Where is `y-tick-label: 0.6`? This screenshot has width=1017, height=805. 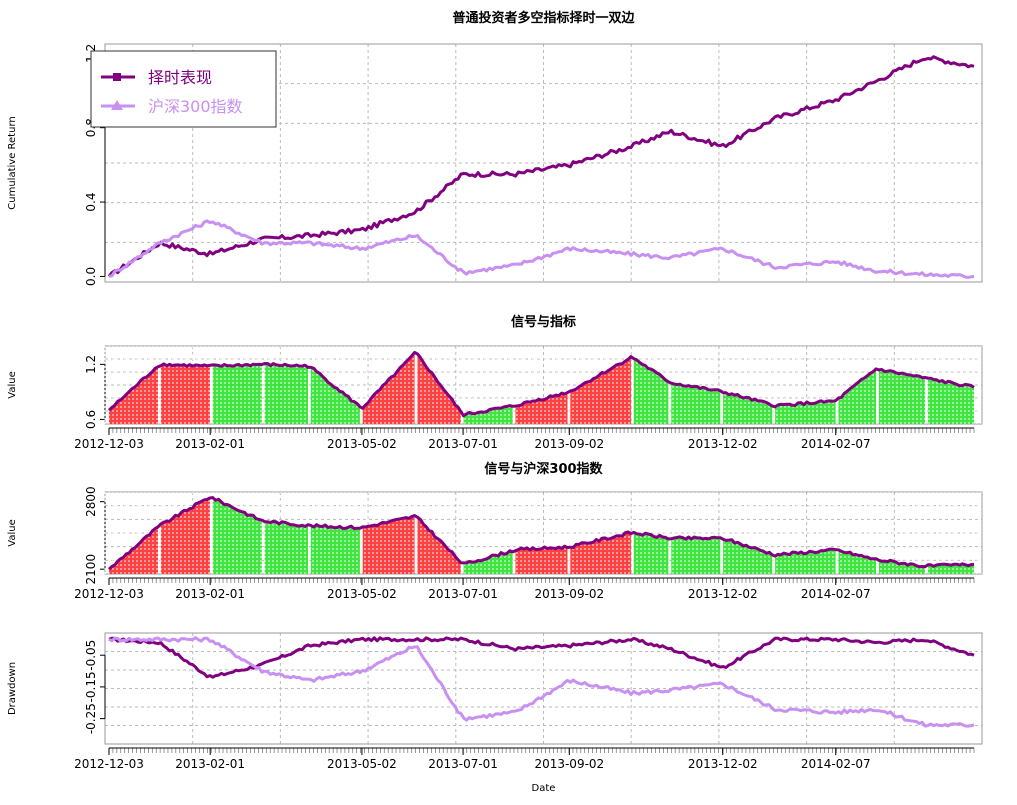
y-tick-label: 0.6 is located at coordinates (91, 419).